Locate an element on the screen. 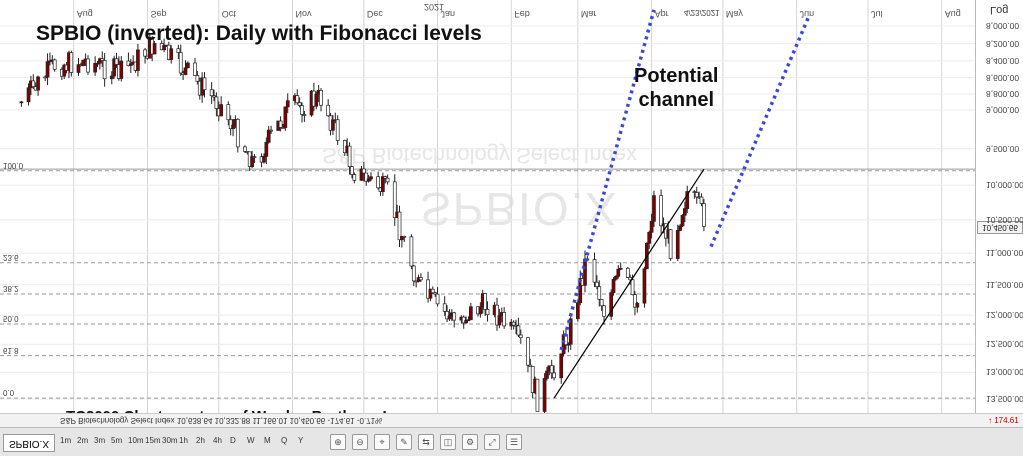 This screenshot has height=456, width=1023. menu-icon: ☰ is located at coordinates (514, 442).